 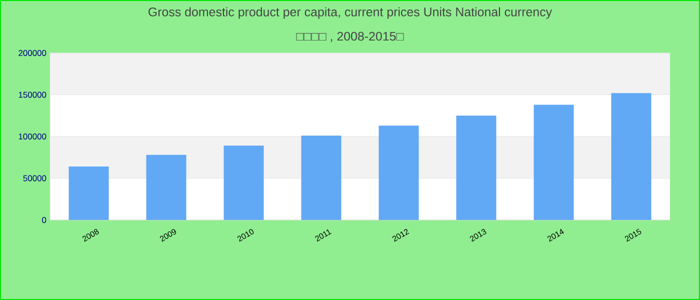 I want to click on y-tick-label: 50000, so click(x=34, y=178).